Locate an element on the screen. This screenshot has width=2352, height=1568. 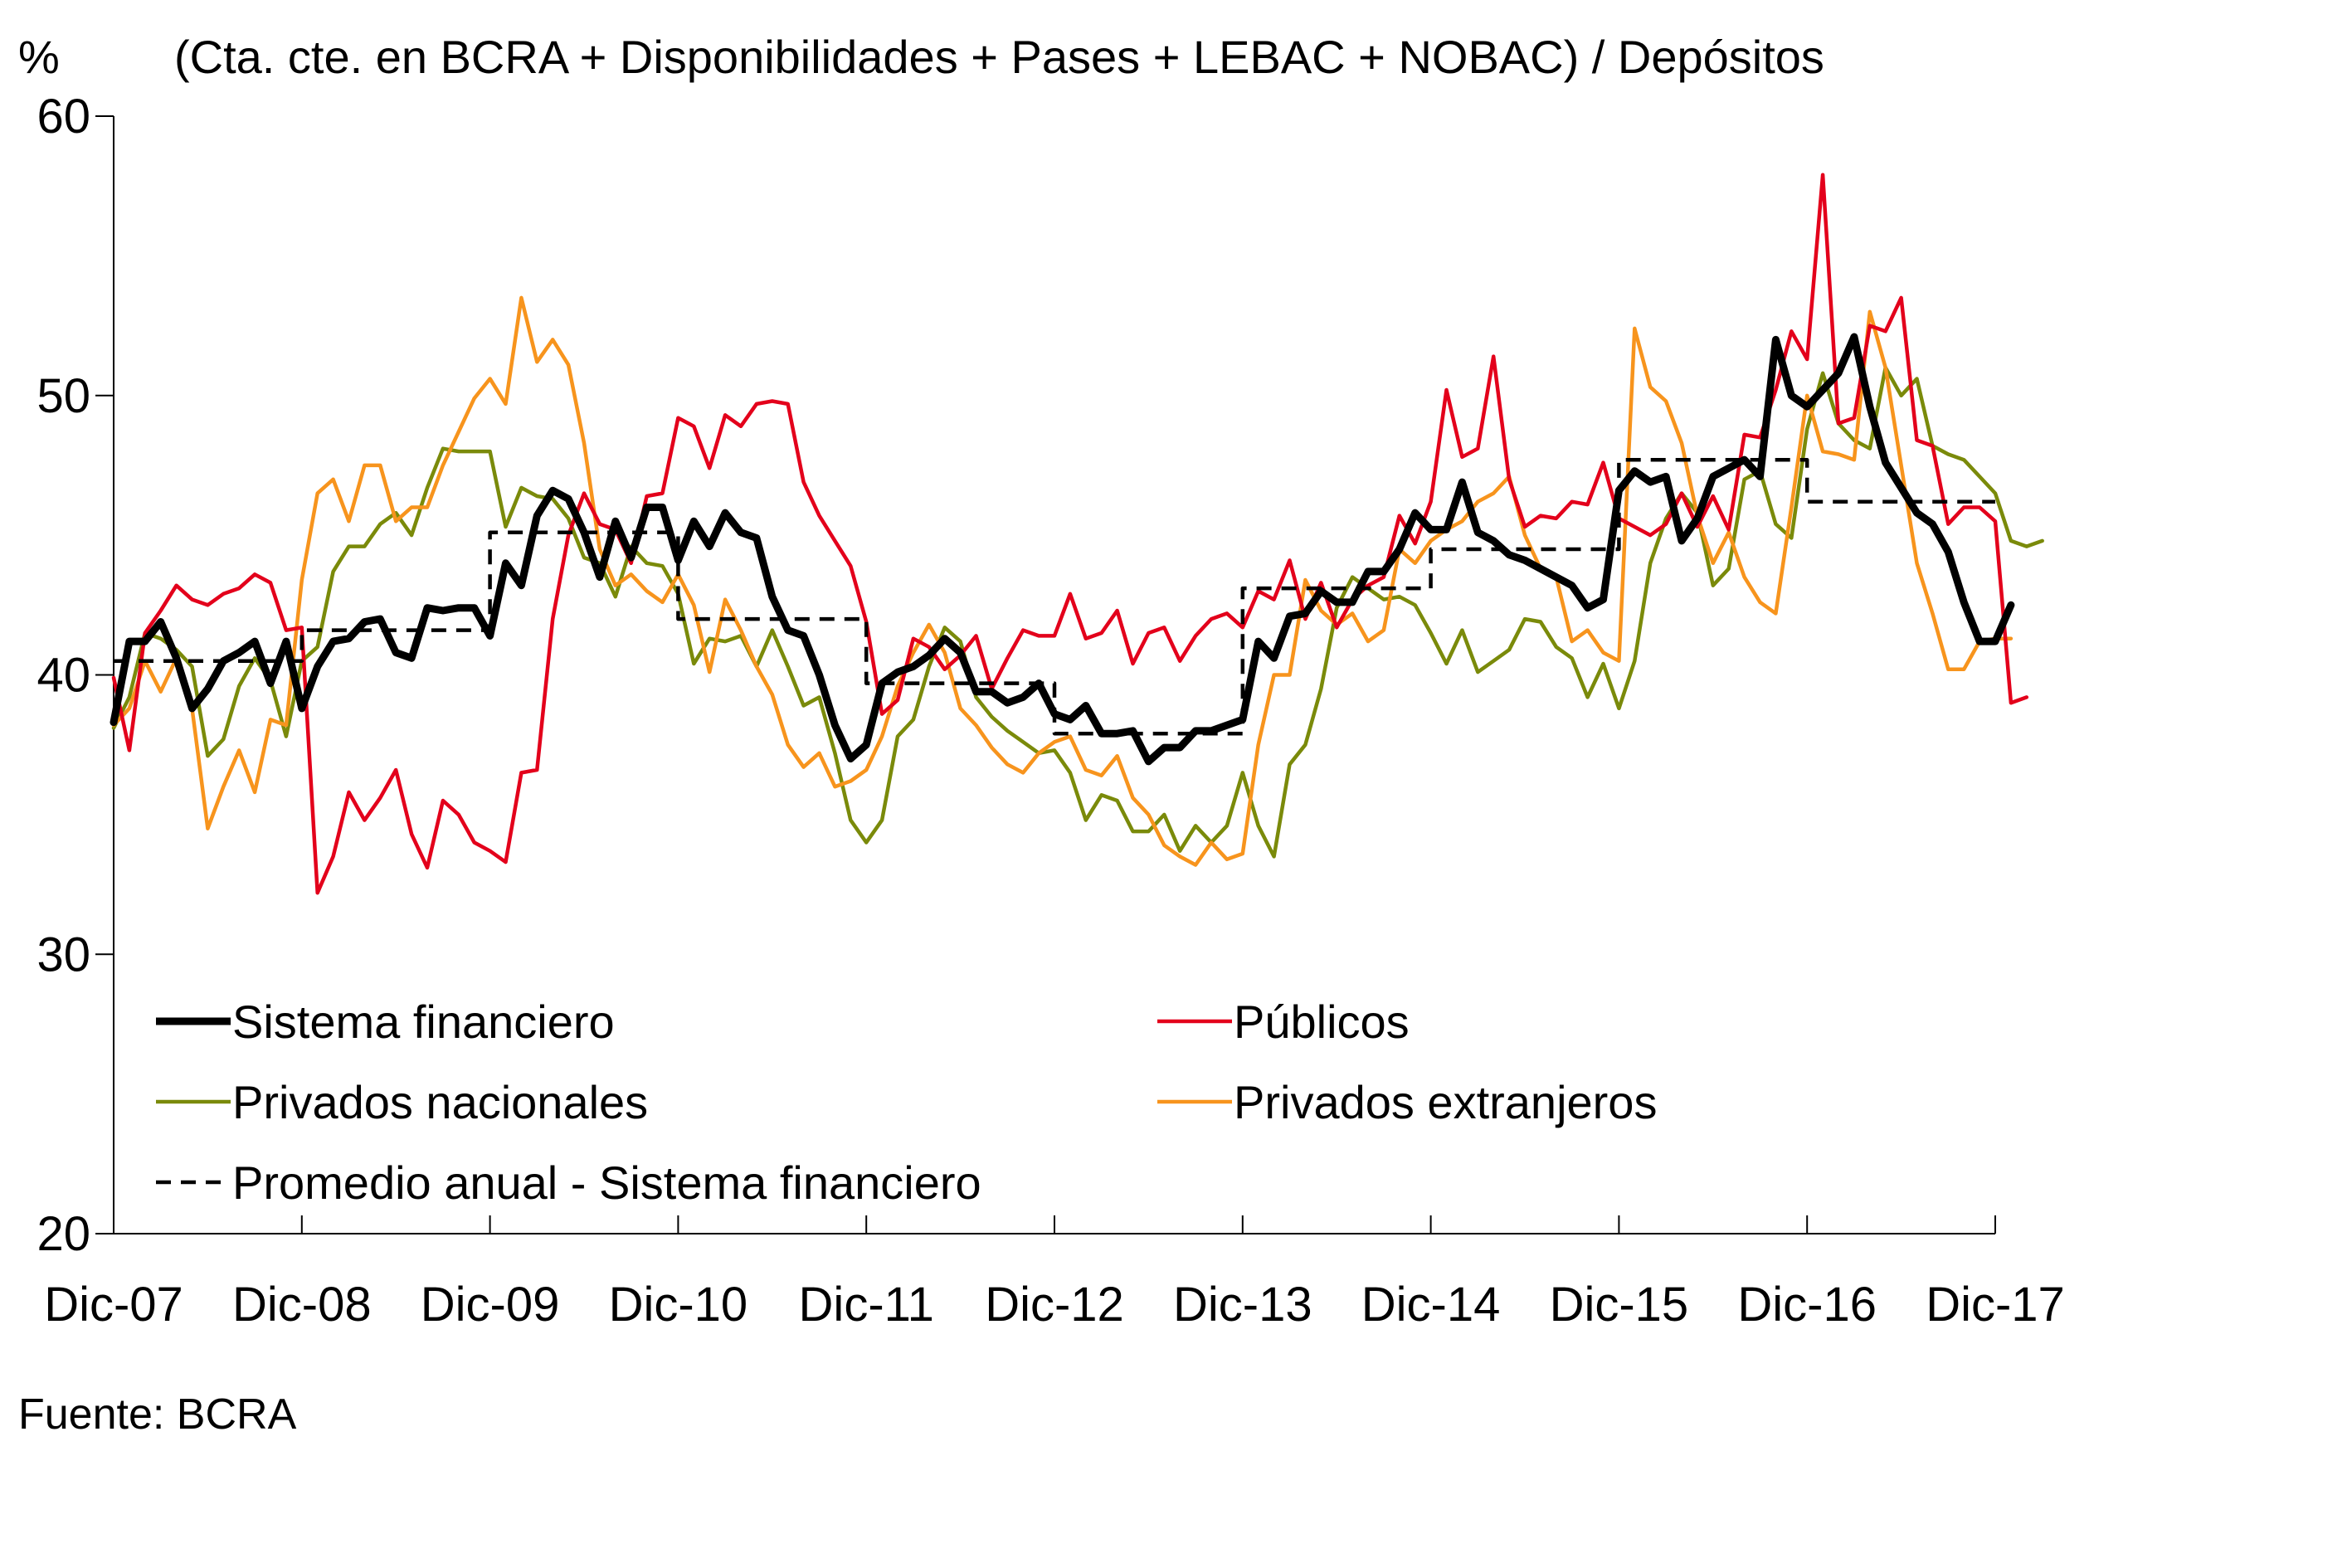
x-tick-label: Dic-17 is located at coordinates (1995, 1305).